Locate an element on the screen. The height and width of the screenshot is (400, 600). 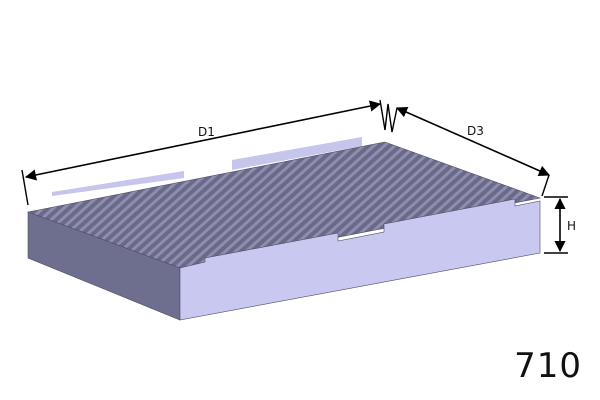
extension-line-d3-right is located at coordinates (545, 185).